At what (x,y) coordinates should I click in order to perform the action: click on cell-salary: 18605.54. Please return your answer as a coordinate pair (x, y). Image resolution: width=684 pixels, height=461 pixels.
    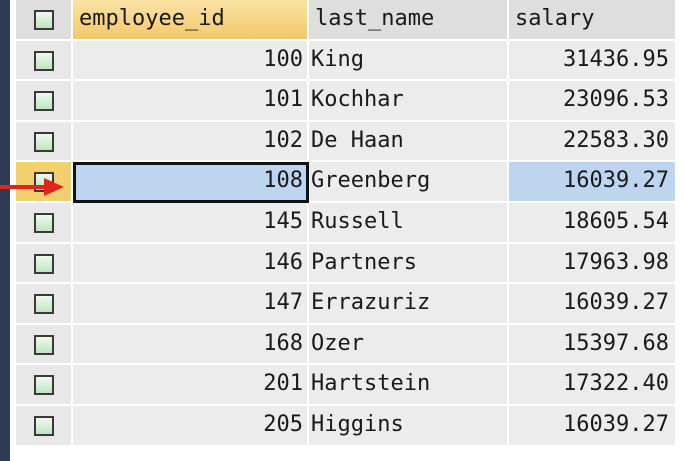
    Looking at the image, I should click on (593, 223).